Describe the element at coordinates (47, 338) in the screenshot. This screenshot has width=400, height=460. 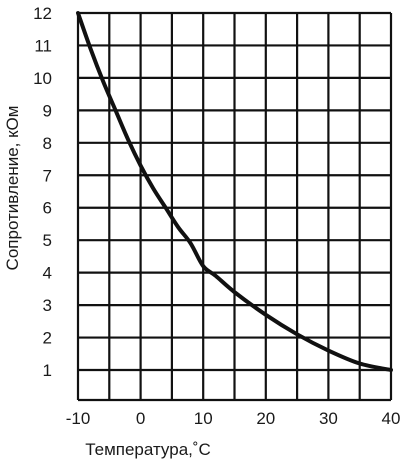
I see `y-tick-label: 2` at that location.